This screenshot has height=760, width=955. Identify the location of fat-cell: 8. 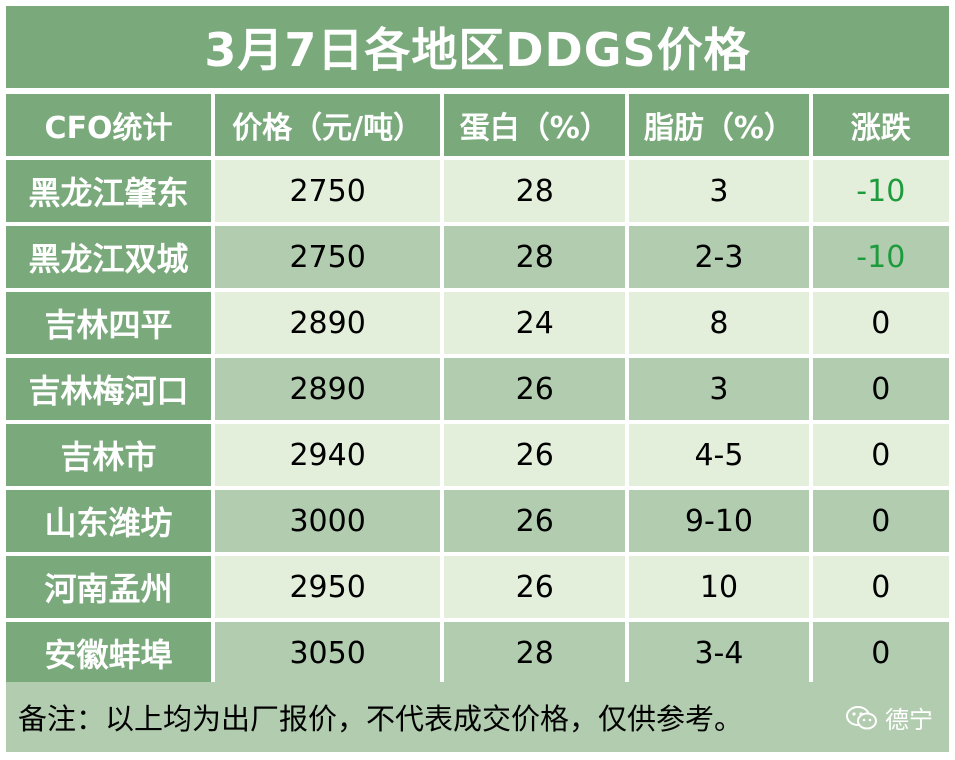
(719, 323).